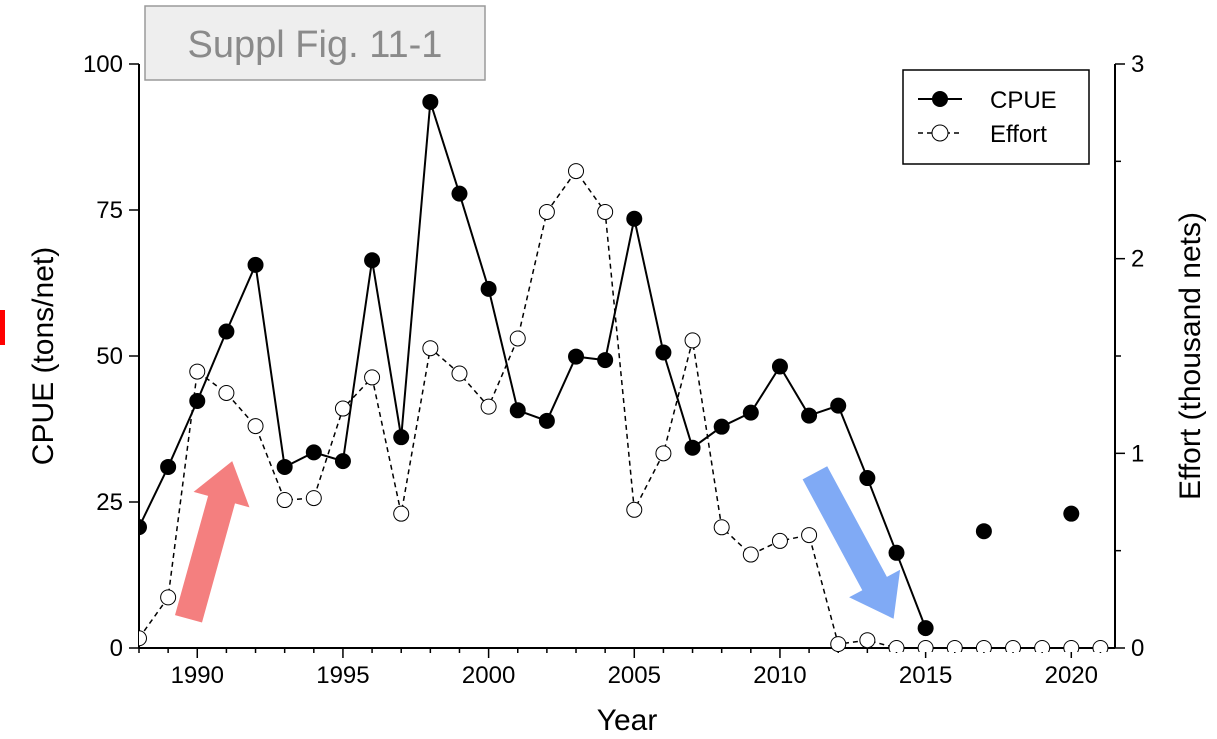 This screenshot has width=1217, height=739. What do you see at coordinates (940, 99) in the screenshot?
I see `legend-cpue-marker` at bounding box center [940, 99].